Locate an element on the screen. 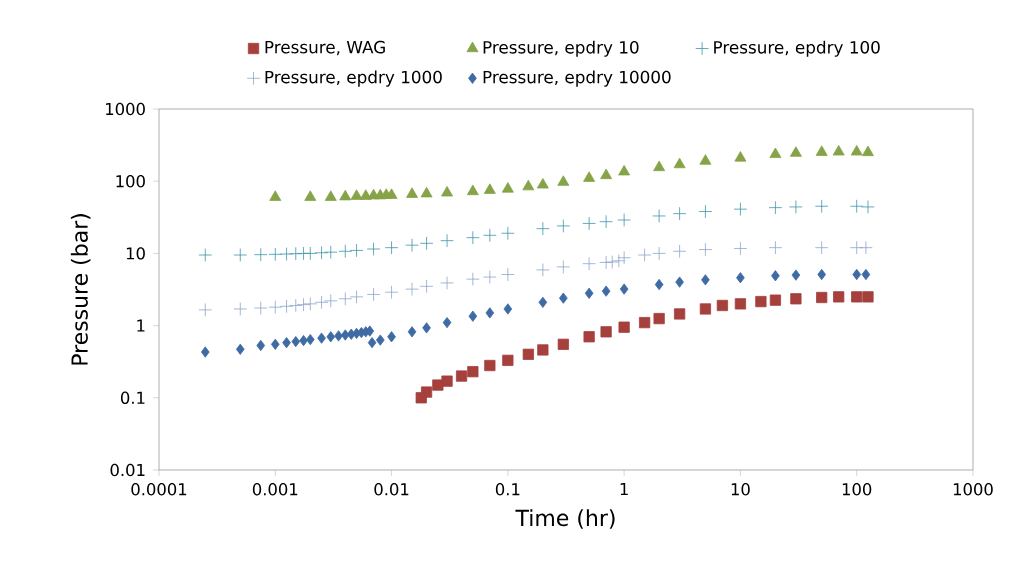 The image size is (1011, 567). x-tick-label: 1000 is located at coordinates (973, 489).